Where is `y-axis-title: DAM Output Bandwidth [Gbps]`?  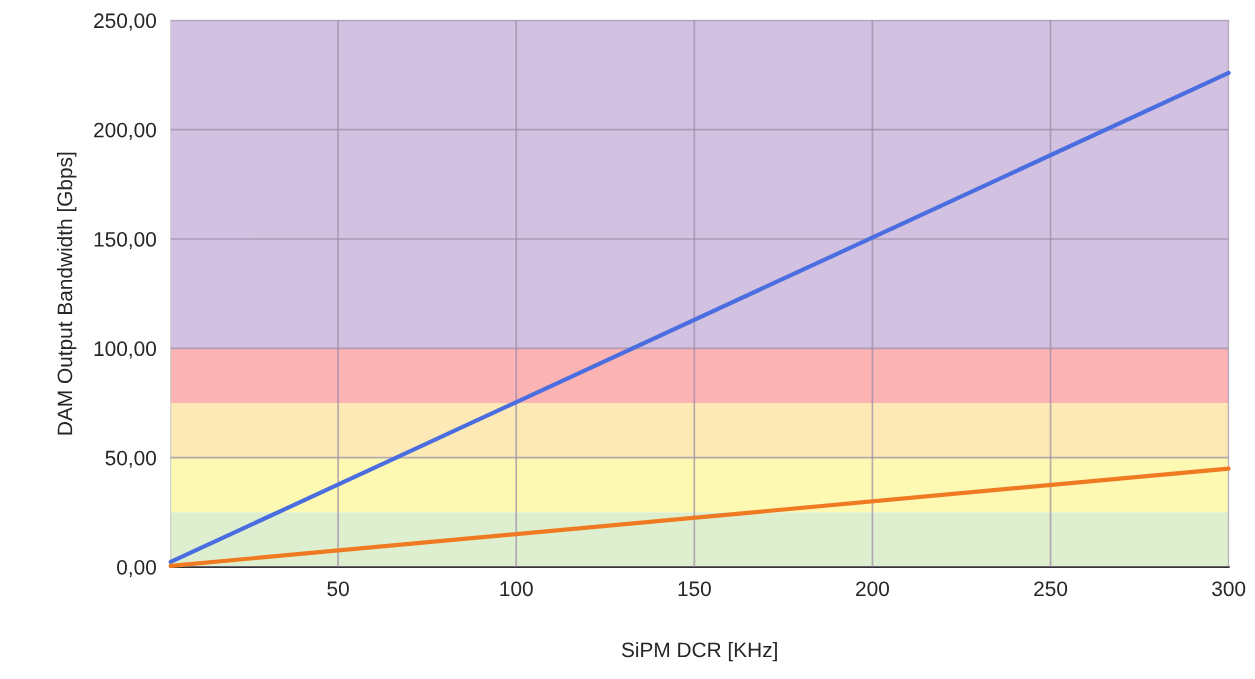
y-axis-title: DAM Output Bandwidth [Gbps] is located at coordinates (66, 293).